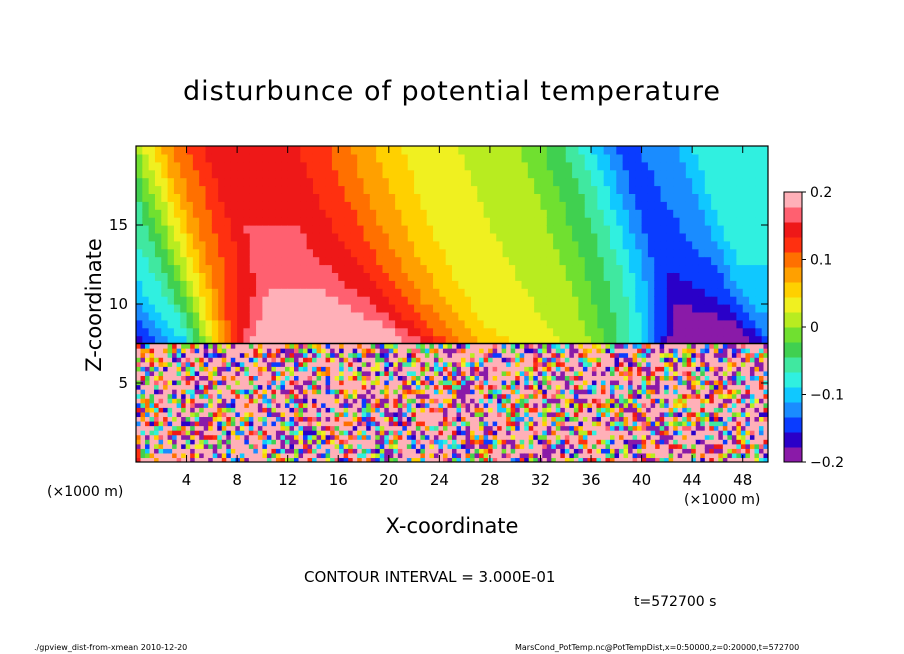 This screenshot has width=904, height=654. Describe the element at coordinates (675, 602) in the screenshot. I see `time-stamp: t=572700 s` at that location.